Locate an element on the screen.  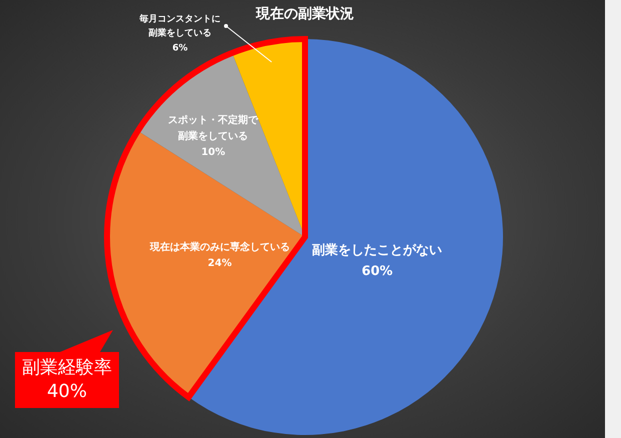
slice-label: 毎月コンスタントに副業をしている is located at coordinates (180, 26).